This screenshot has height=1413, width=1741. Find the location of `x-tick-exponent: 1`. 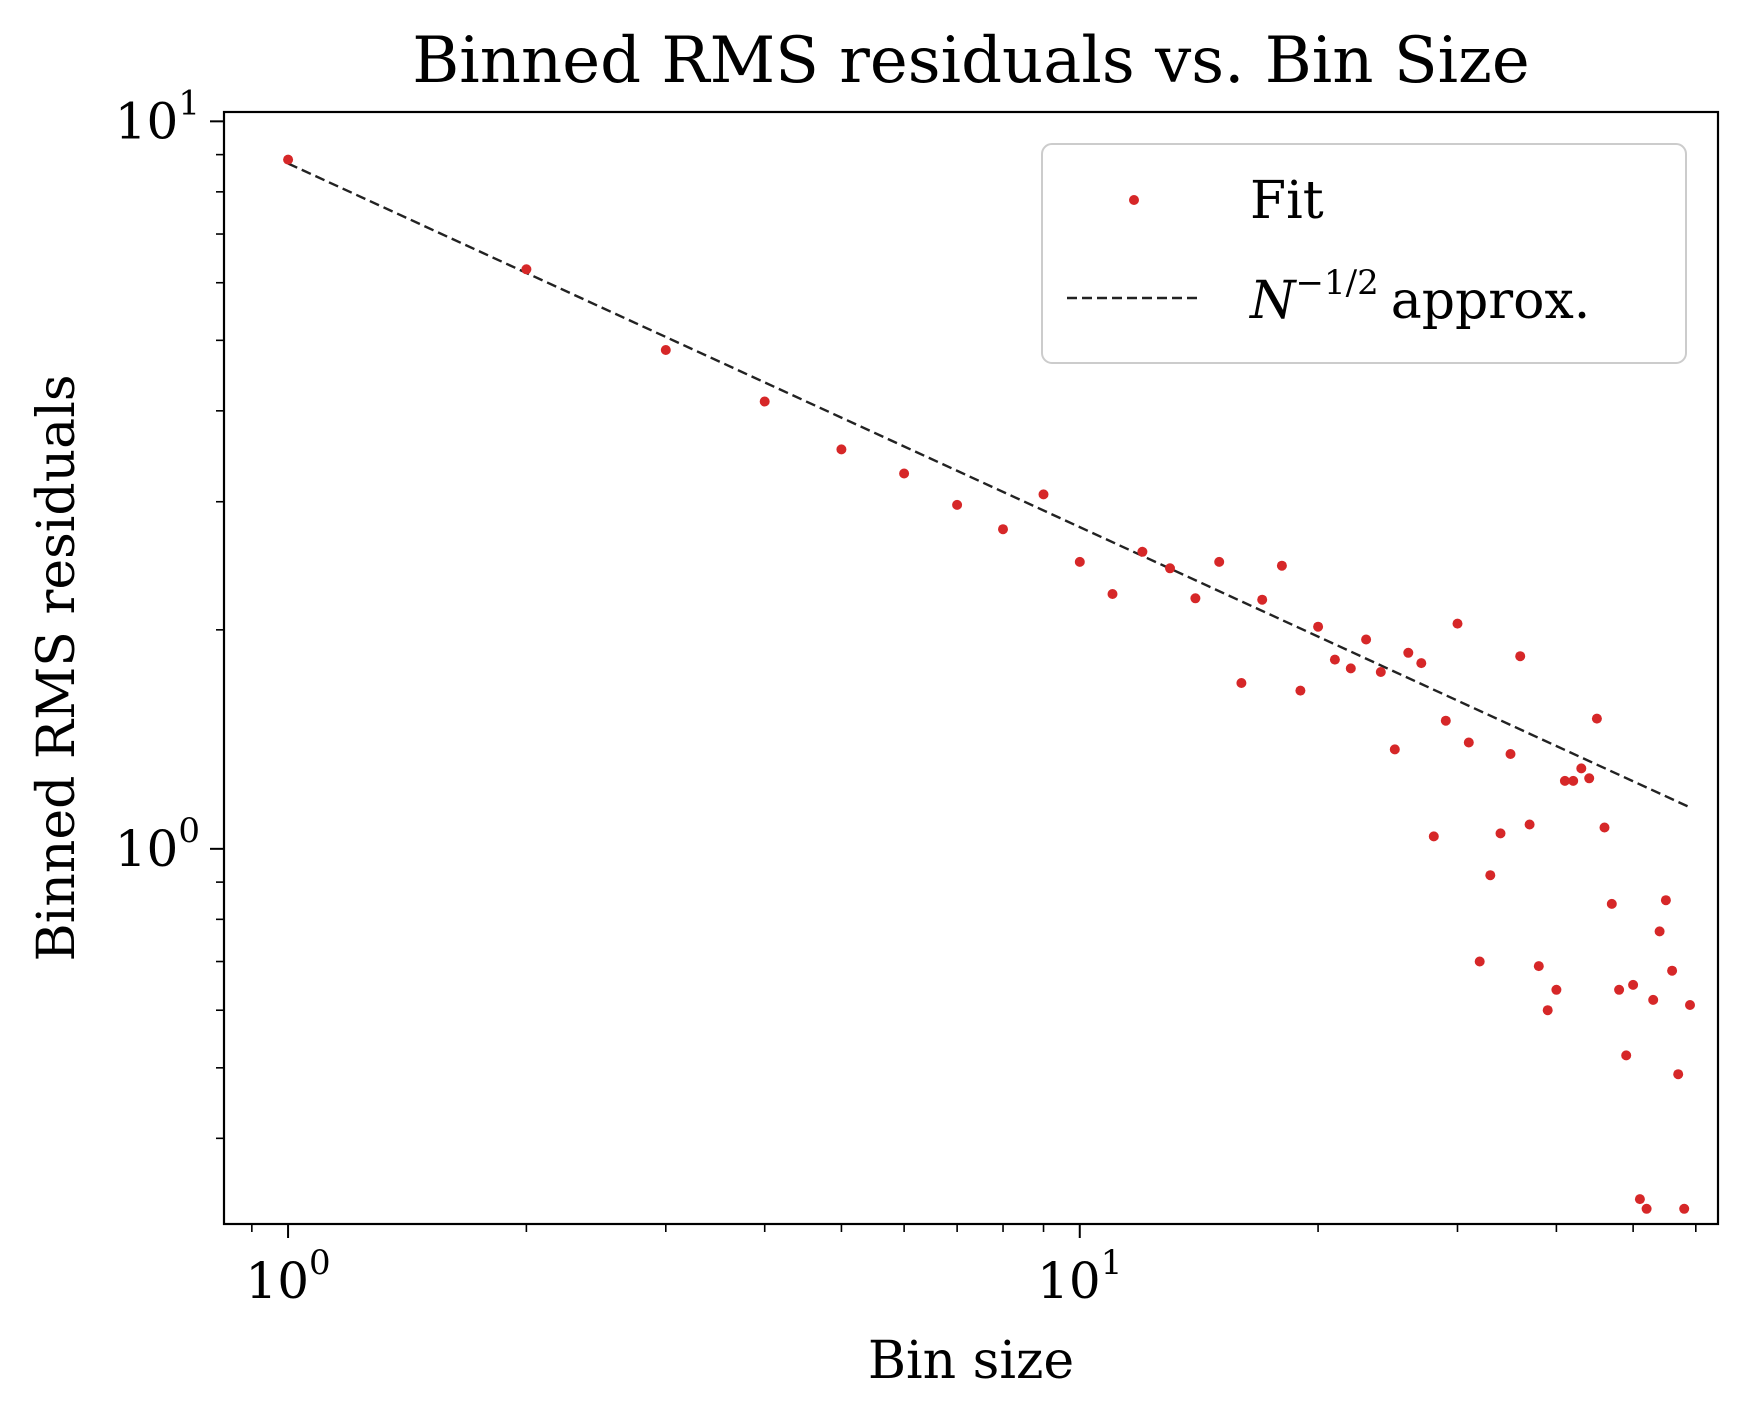

x-tick-exponent: 1 is located at coordinates (1112, 1263).